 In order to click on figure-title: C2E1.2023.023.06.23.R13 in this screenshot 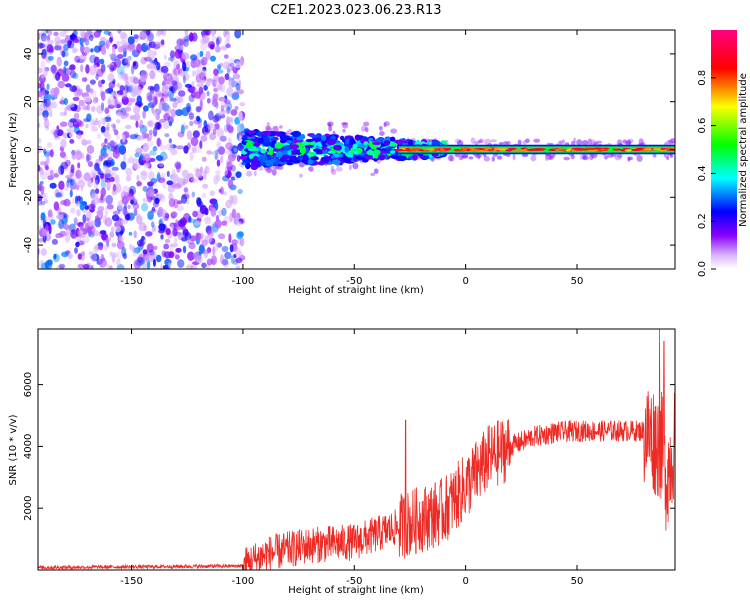, I will do `click(355, 10)`.